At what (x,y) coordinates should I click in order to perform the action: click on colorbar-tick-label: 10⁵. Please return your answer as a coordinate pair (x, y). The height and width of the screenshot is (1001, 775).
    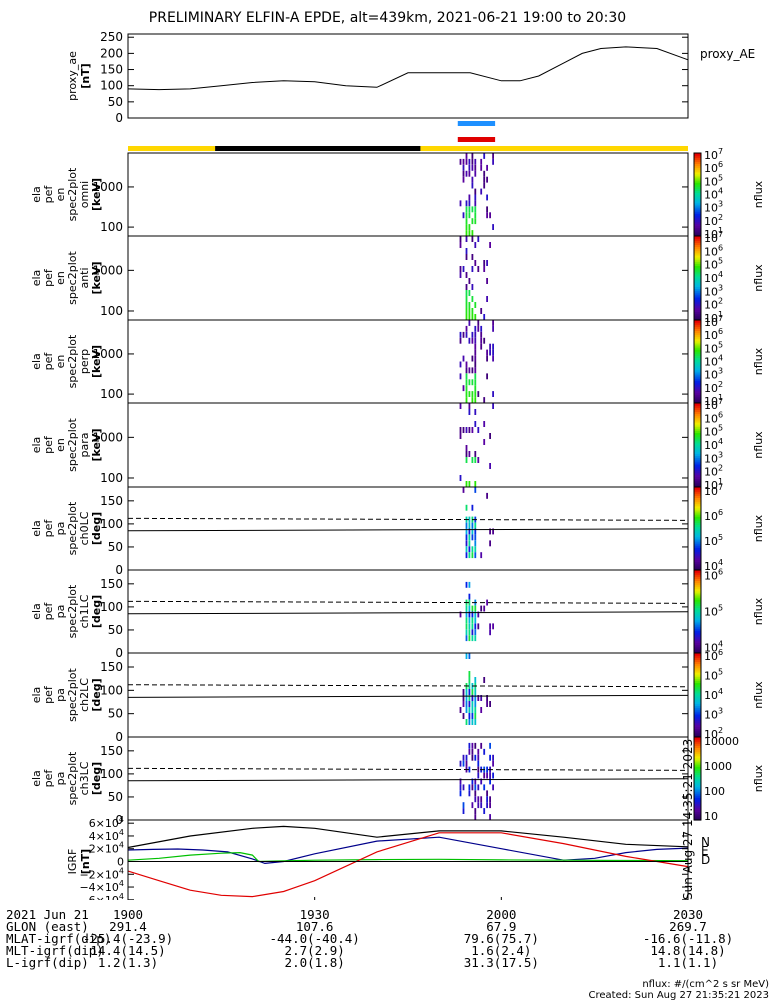
    Looking at the image, I should click on (713, 264).